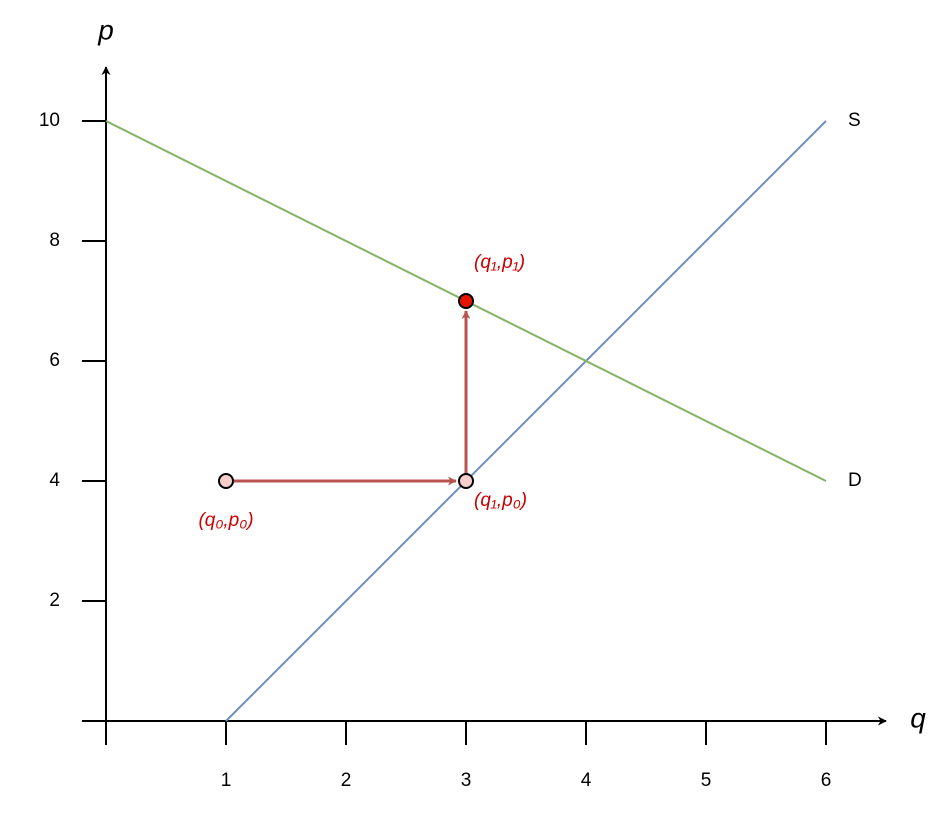 This screenshot has width=948, height=813. Describe the element at coordinates (466, 780) in the screenshot. I see `x-tick-label: 3` at that location.